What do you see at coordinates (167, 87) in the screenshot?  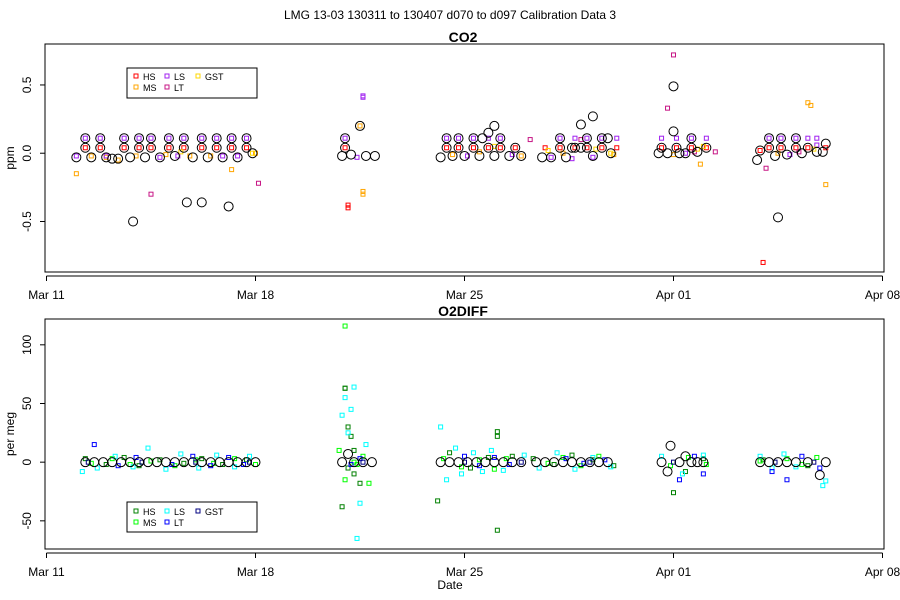 I see `co2-legend-marker-lt` at bounding box center [167, 87].